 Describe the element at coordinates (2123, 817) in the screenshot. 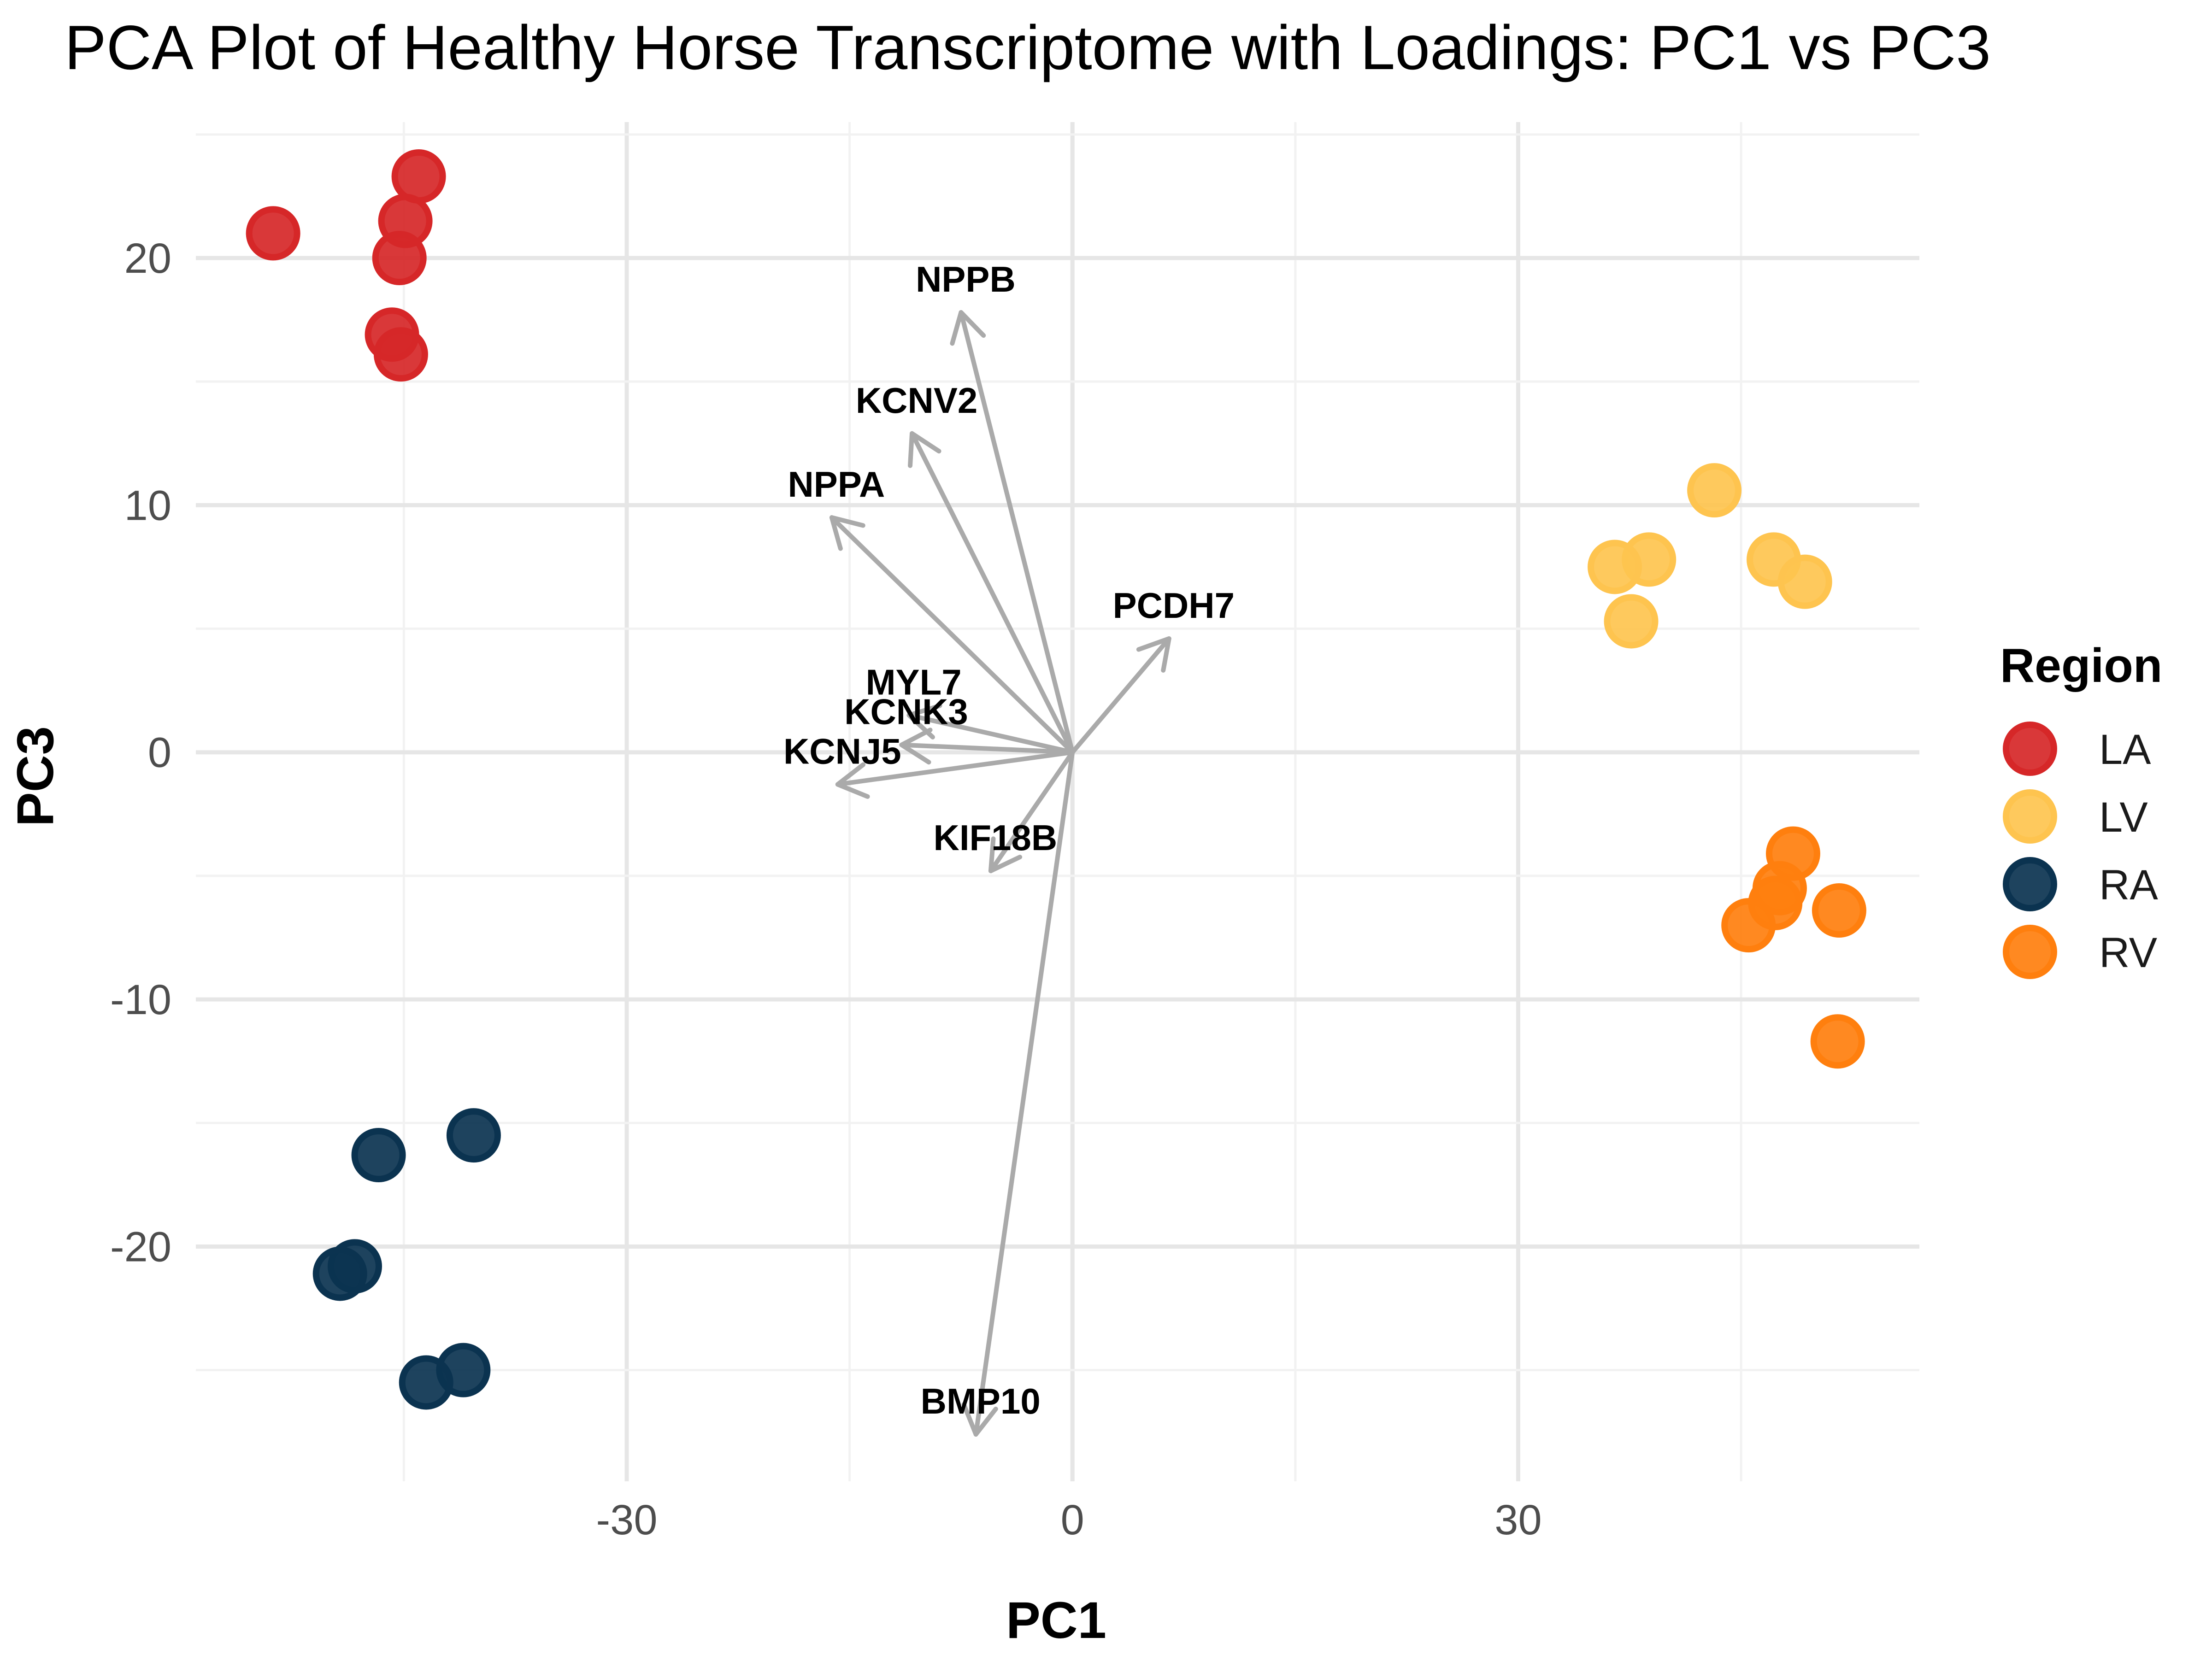

I see `legend-label: LV` at that location.